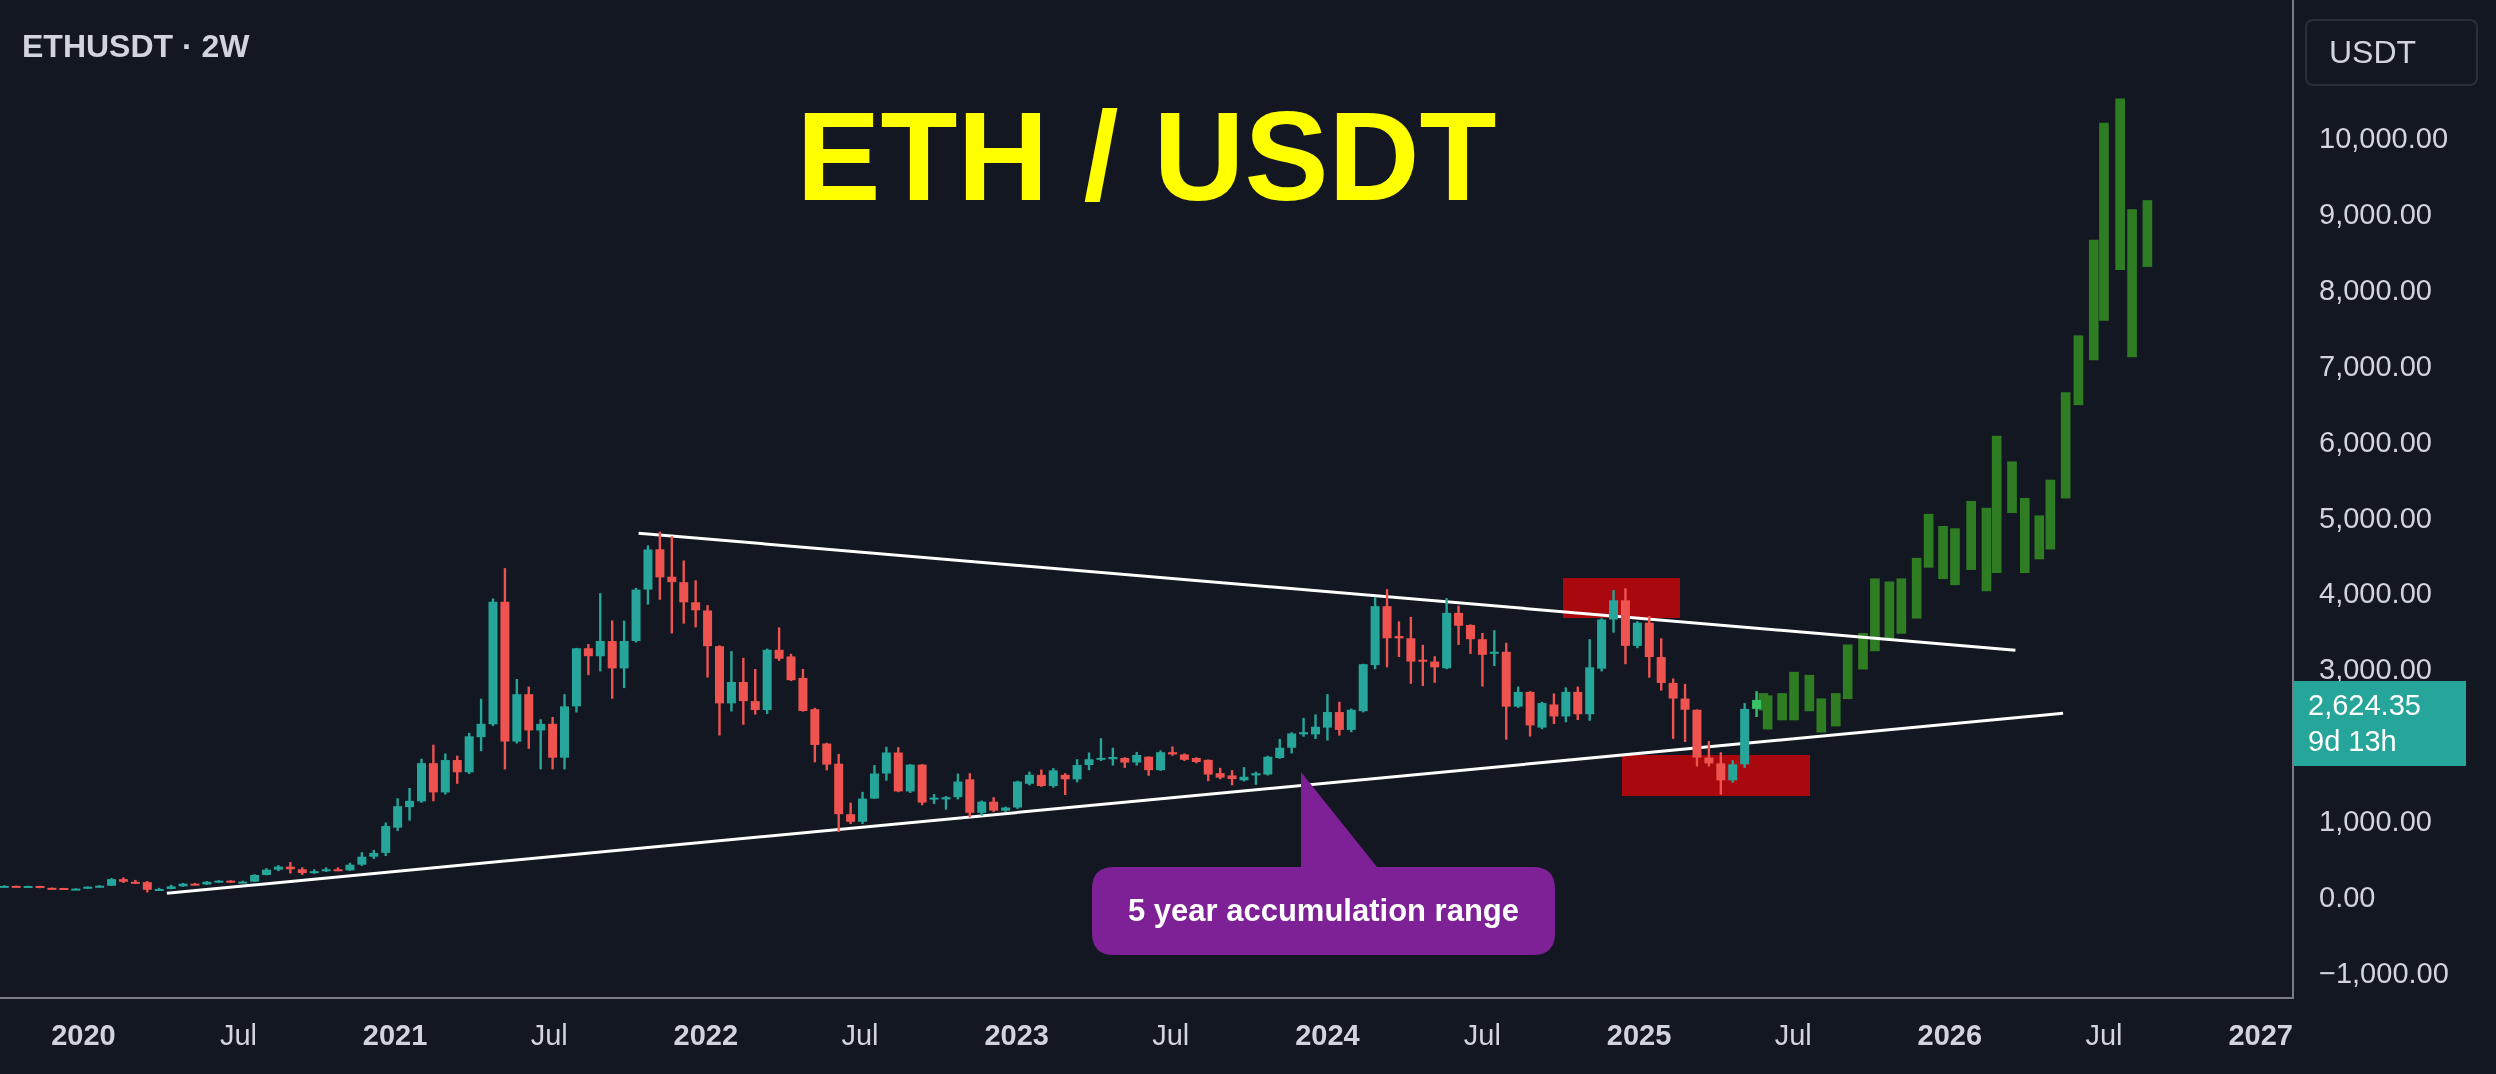 The width and height of the screenshot is (2496, 1074). I want to click on x-tick-label: 2027, so click(2260, 1035).